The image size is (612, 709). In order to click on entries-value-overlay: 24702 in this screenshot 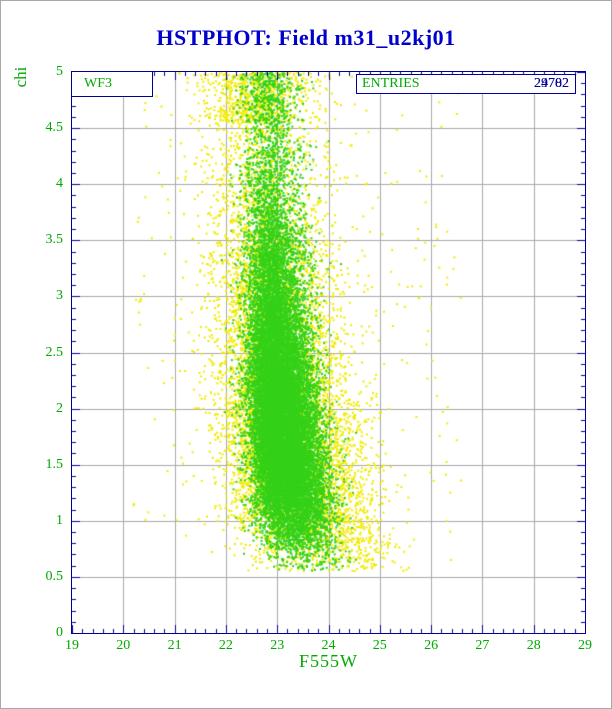, I will do `click(551, 83)`.